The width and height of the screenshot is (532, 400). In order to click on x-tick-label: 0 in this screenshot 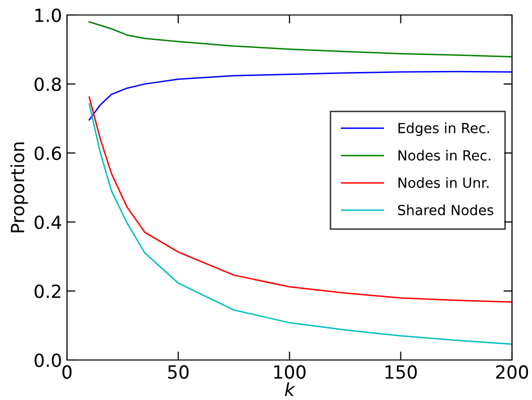, I will do `click(67, 372)`.